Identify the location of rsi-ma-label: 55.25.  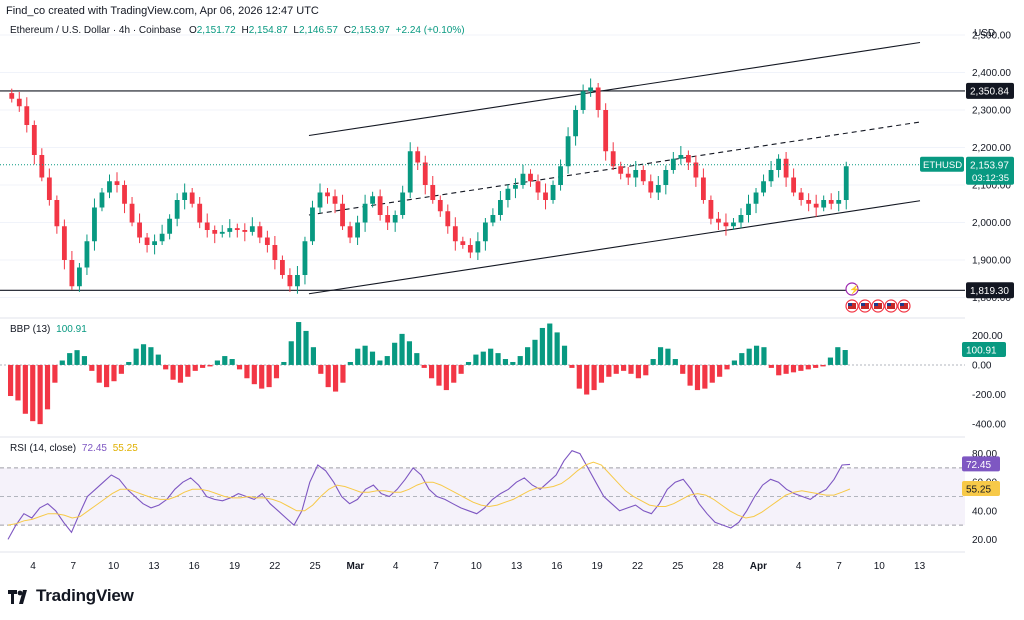
(978, 489).